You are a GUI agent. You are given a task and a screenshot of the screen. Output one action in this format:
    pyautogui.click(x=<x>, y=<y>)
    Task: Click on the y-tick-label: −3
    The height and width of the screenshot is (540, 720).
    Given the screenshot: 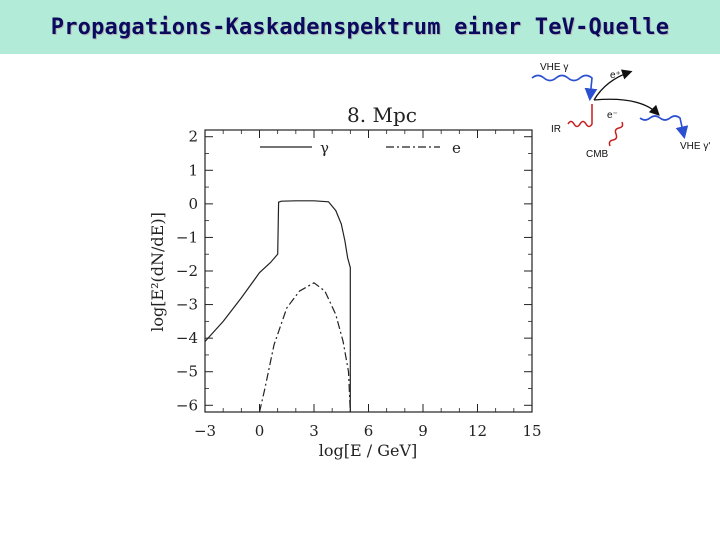 What is the action you would take?
    pyautogui.click(x=187, y=305)
    